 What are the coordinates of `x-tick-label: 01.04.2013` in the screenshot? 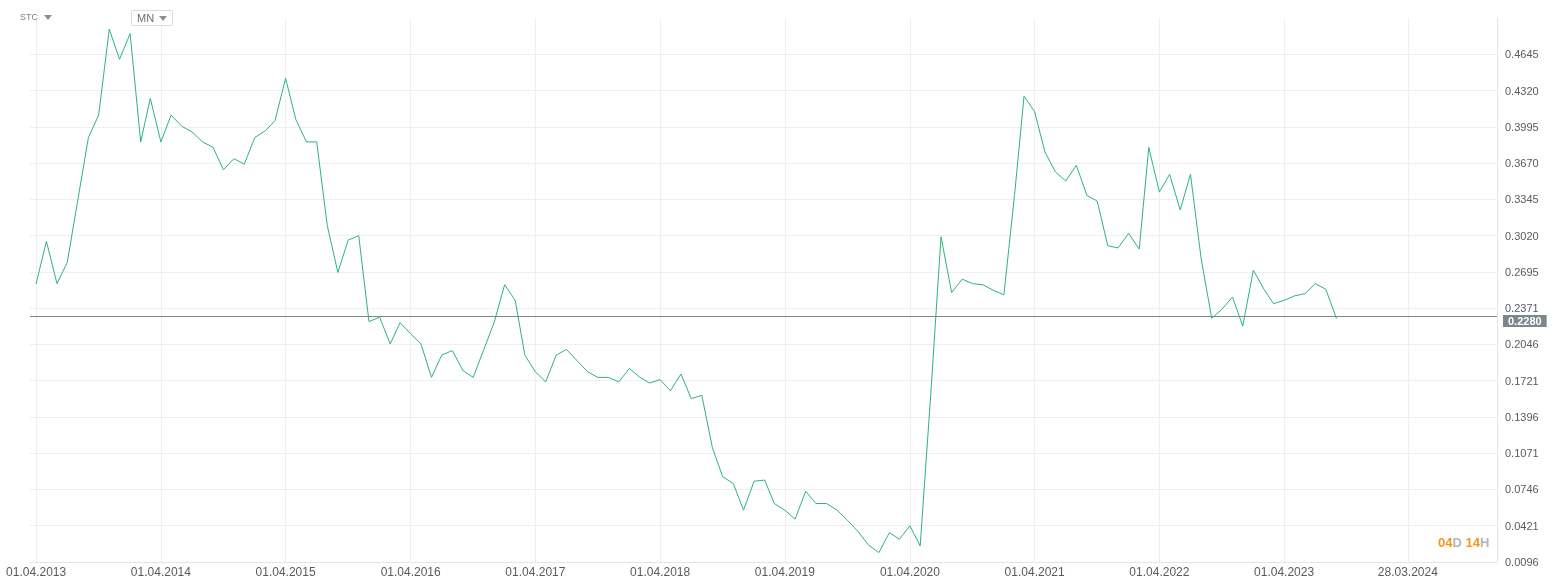 It's located at (36, 572).